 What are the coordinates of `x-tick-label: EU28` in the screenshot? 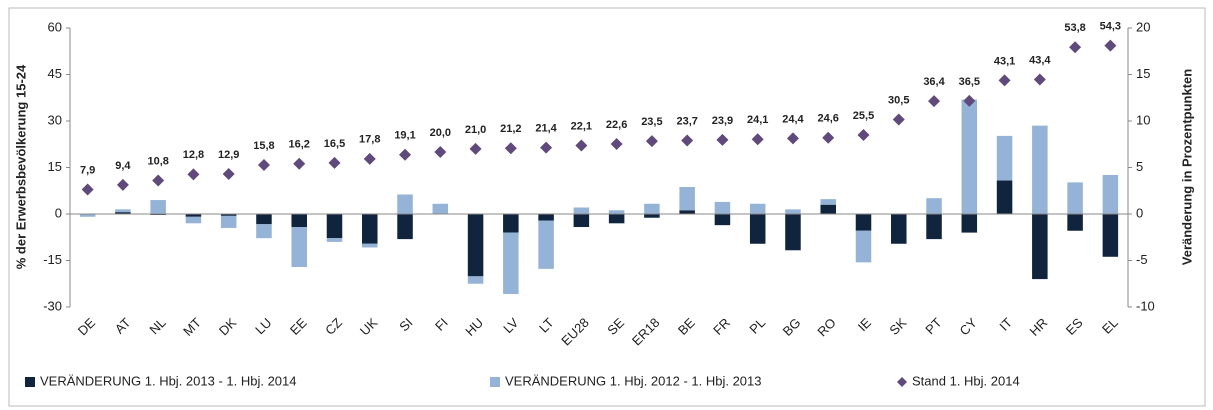 It's located at (575, 332).